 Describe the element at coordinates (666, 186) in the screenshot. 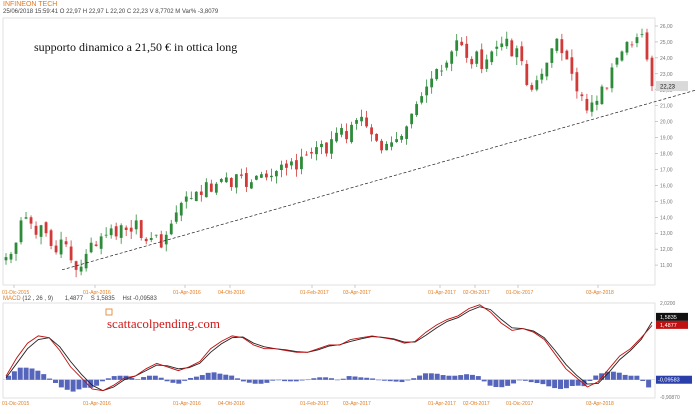

I see `y-tick-label: 16,00` at that location.